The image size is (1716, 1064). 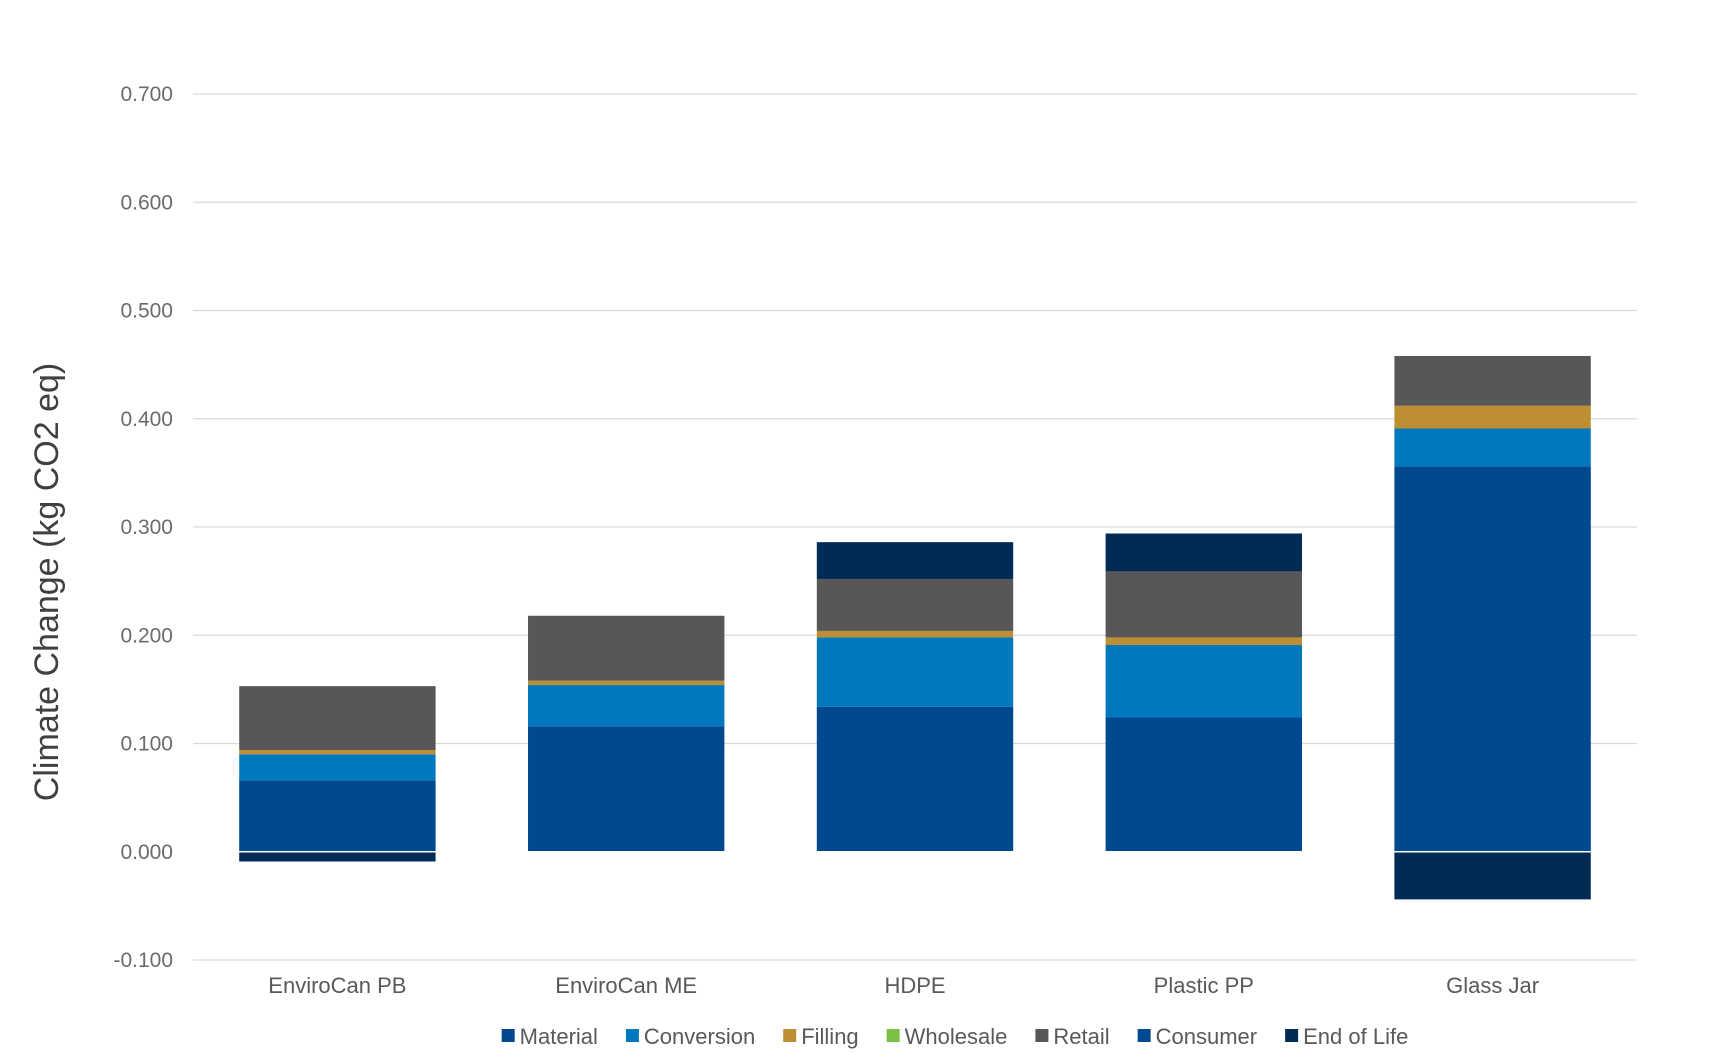 I want to click on x-tick-label: EnviroCan ME, so click(x=626, y=985).